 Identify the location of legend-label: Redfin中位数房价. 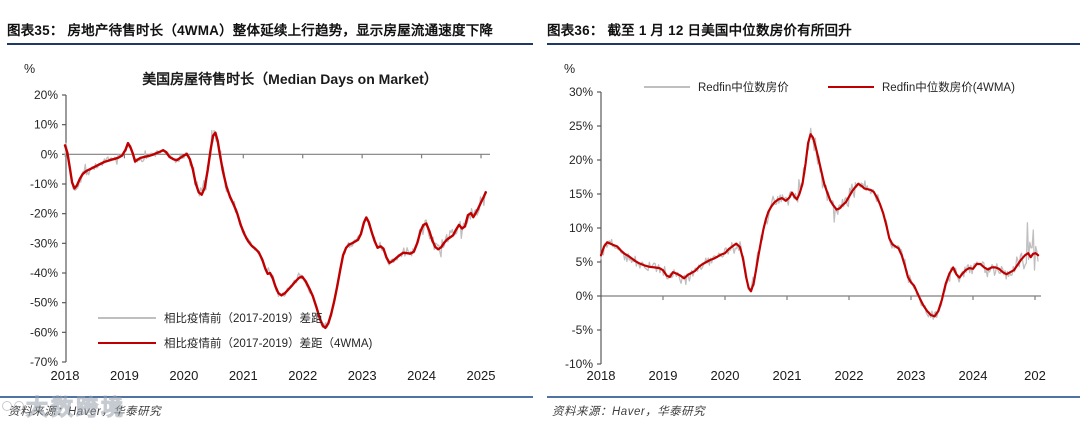
(743, 88).